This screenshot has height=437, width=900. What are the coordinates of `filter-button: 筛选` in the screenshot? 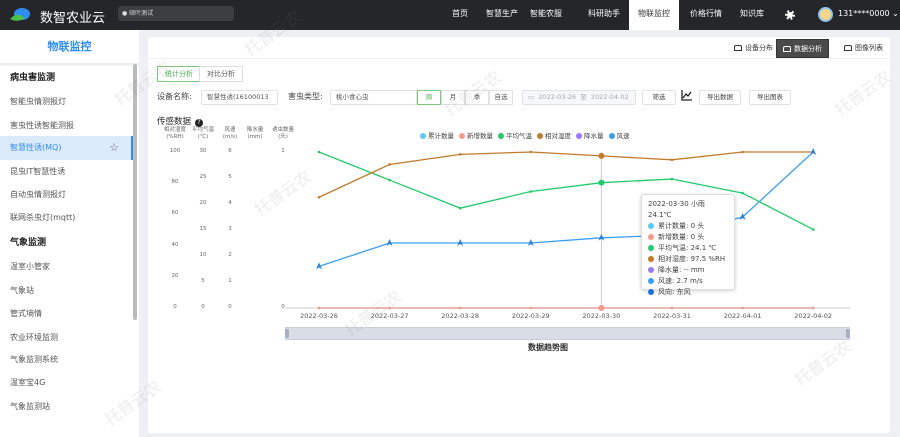 It's located at (659, 97).